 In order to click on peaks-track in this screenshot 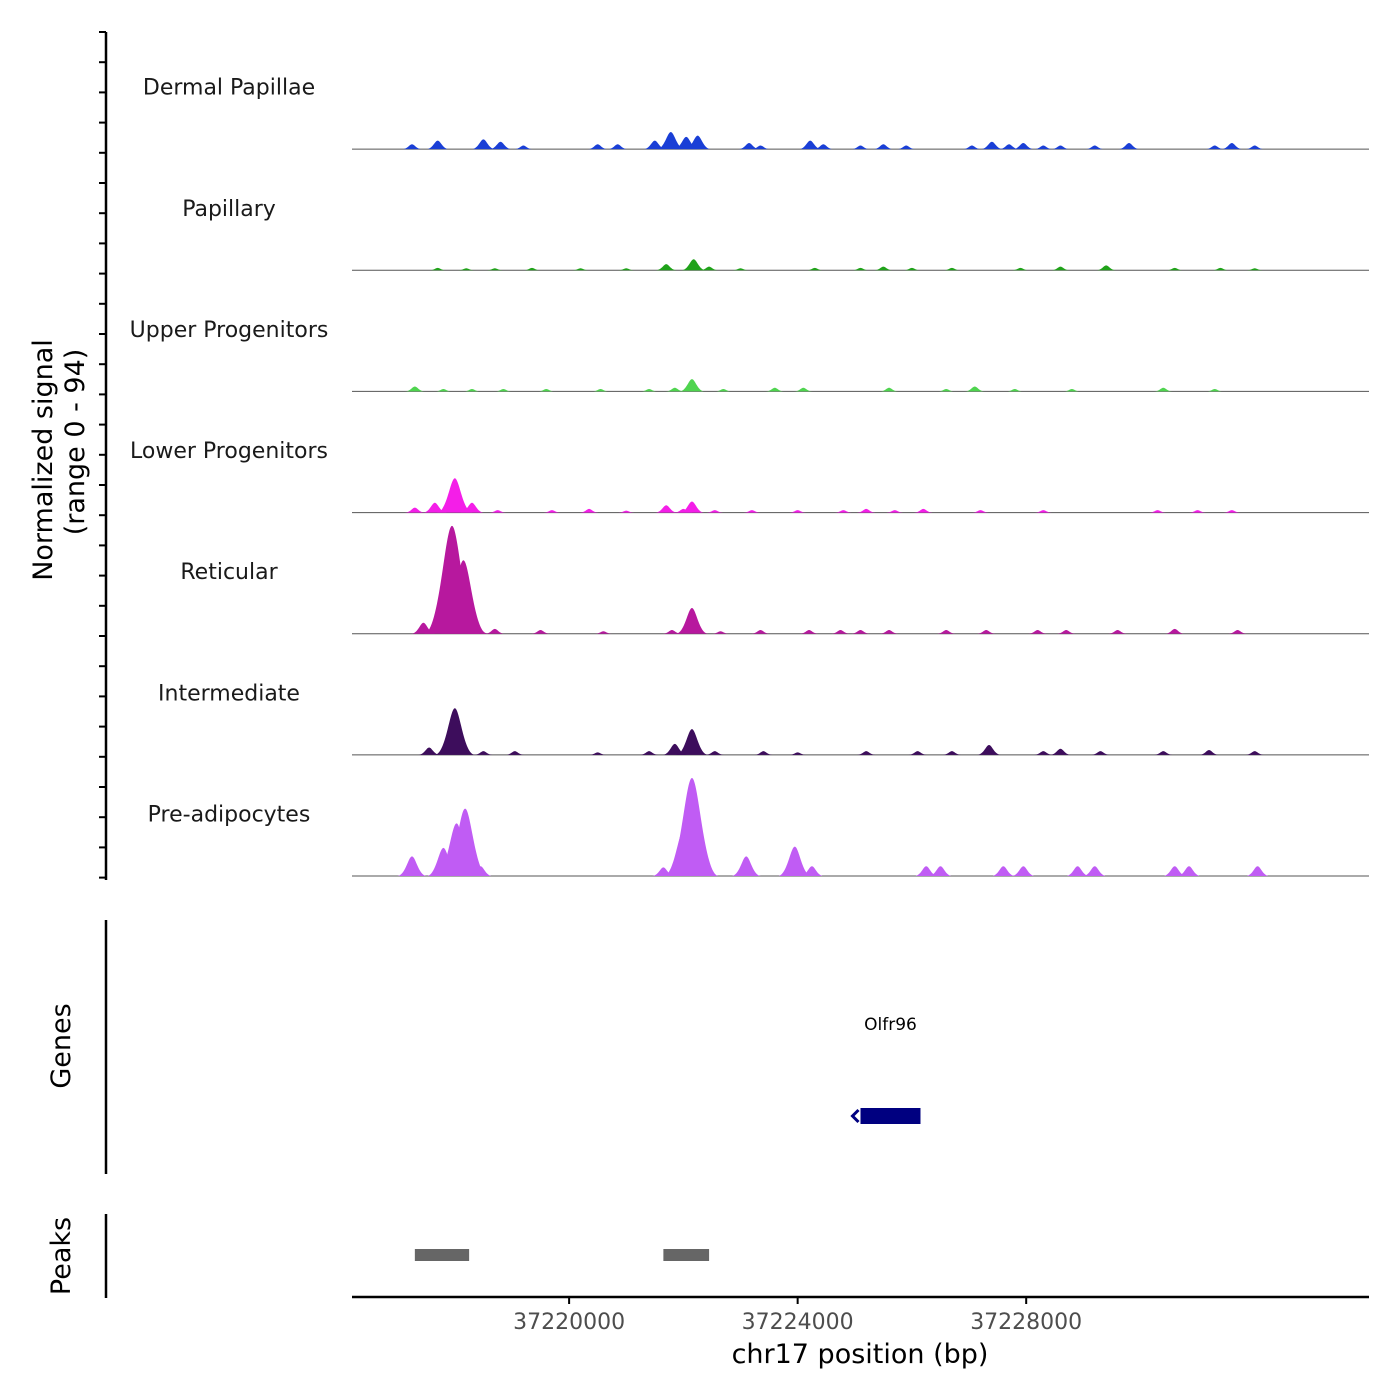, I will do `click(562, 1255)`.